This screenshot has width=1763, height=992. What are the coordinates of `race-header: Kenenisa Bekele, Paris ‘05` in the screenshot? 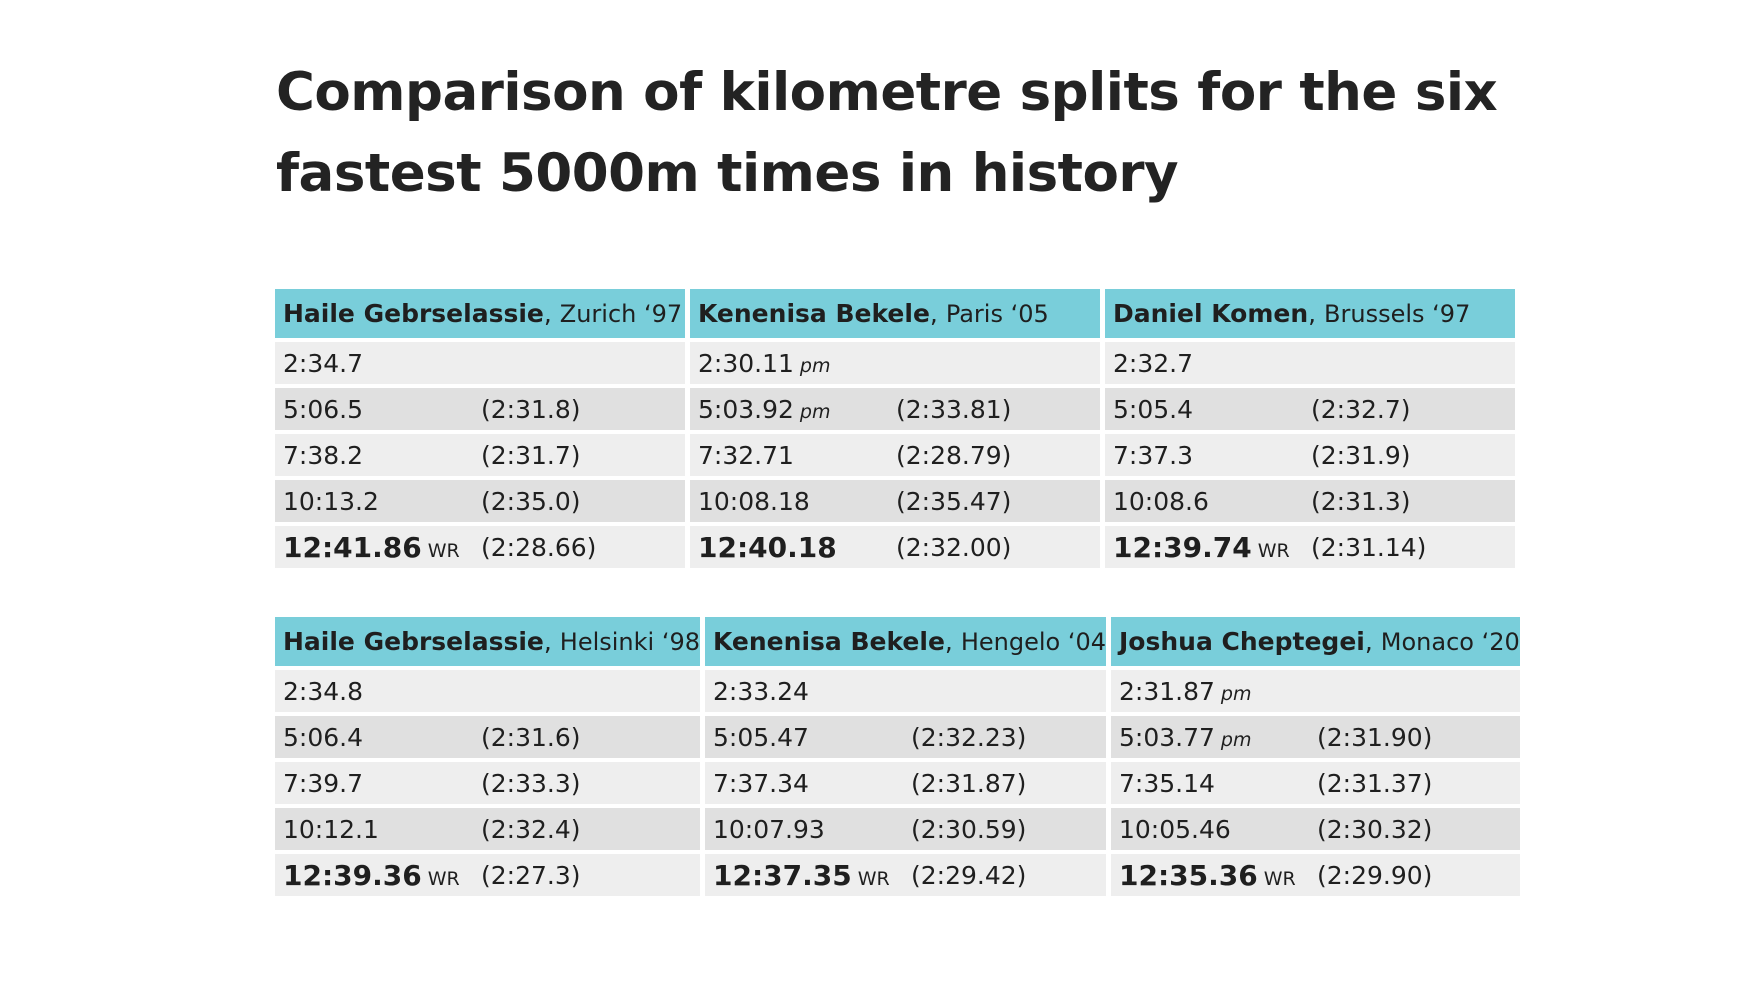 It's located at (895, 313).